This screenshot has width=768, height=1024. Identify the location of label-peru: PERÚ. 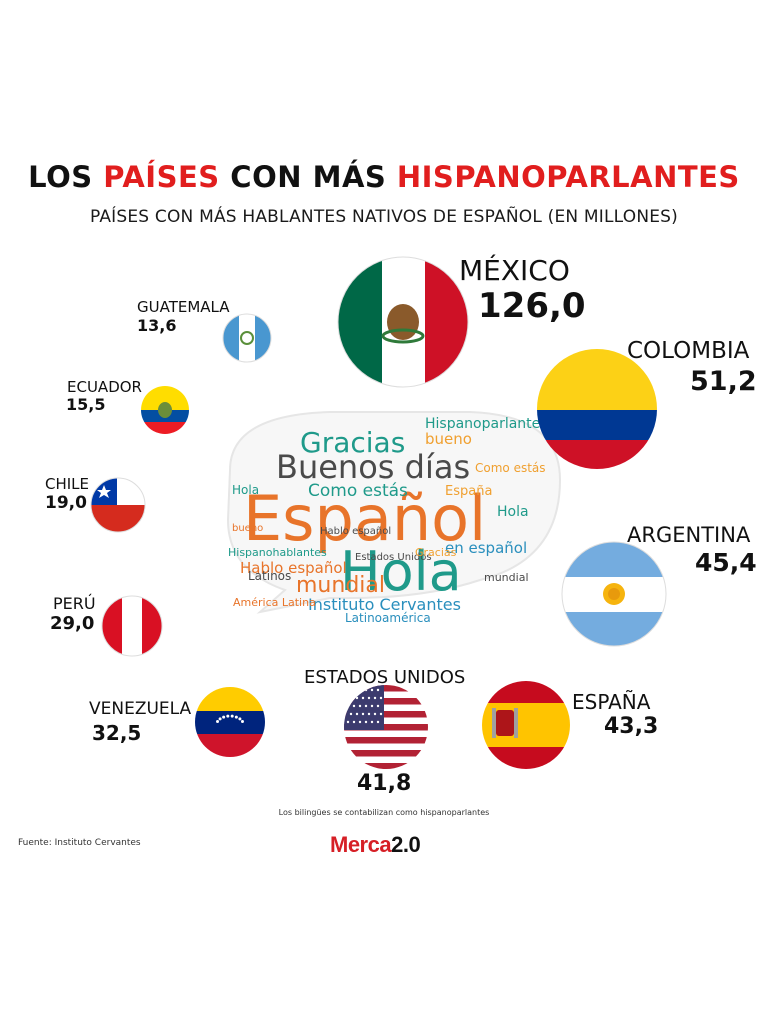
(74, 603).